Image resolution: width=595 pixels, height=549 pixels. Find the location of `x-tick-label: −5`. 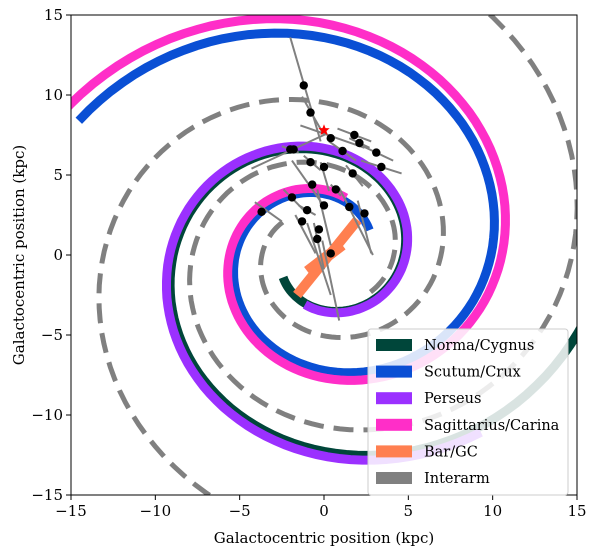

x-tick-label: −5 is located at coordinates (240, 511).